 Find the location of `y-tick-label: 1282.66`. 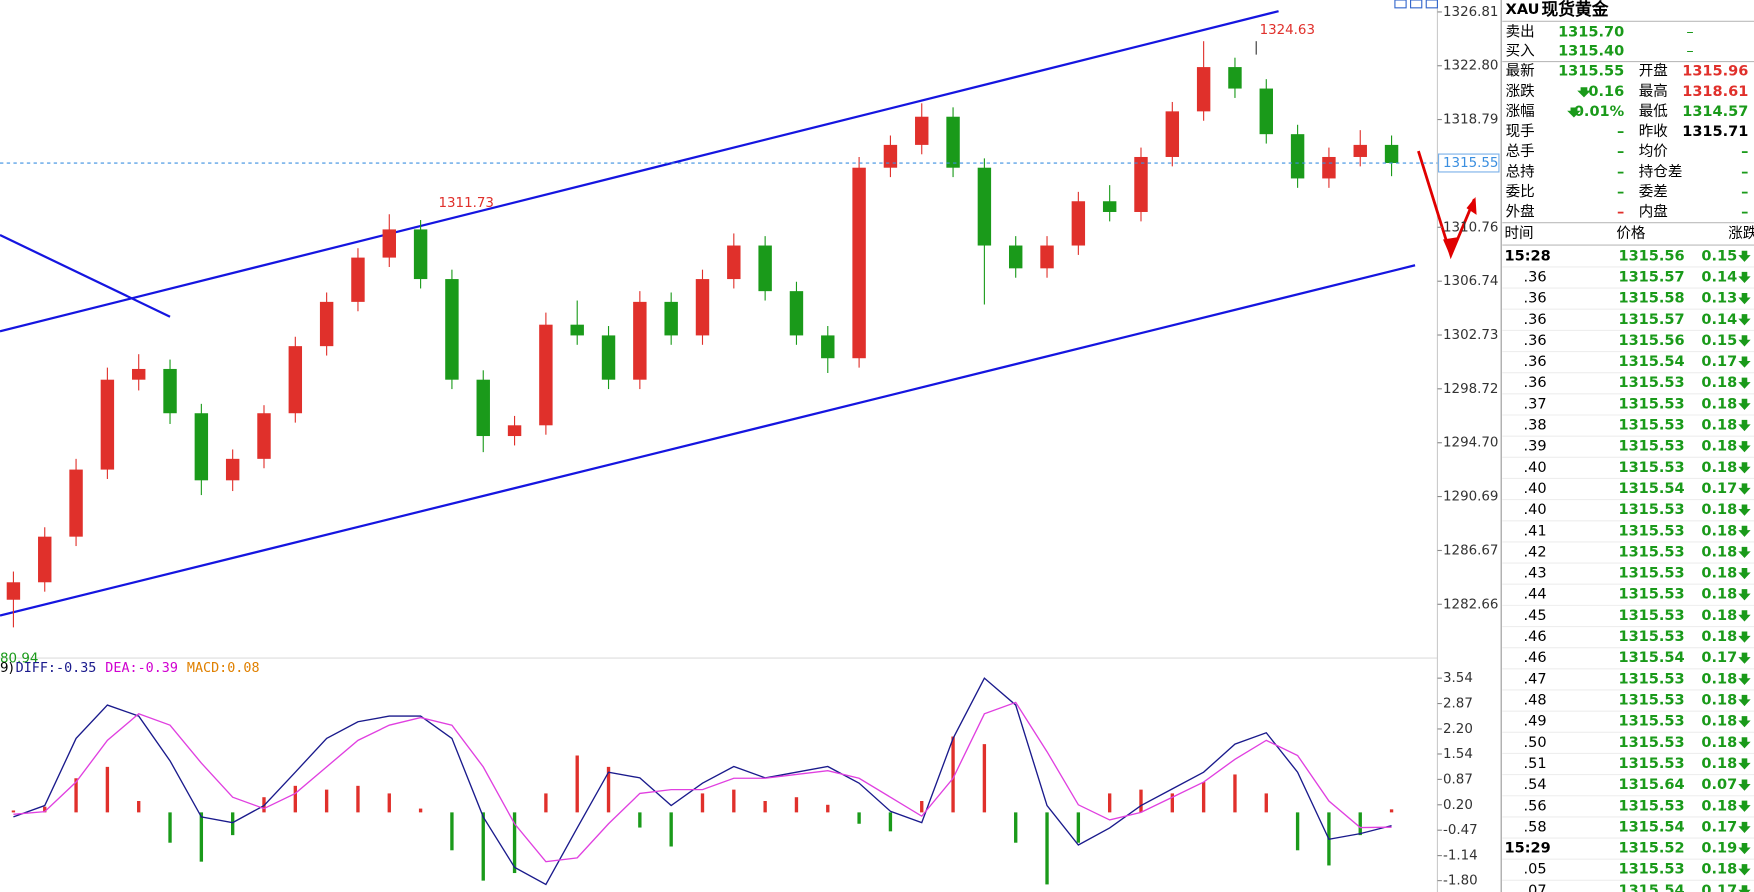

y-tick-label: 1282.66 is located at coordinates (1470, 604).